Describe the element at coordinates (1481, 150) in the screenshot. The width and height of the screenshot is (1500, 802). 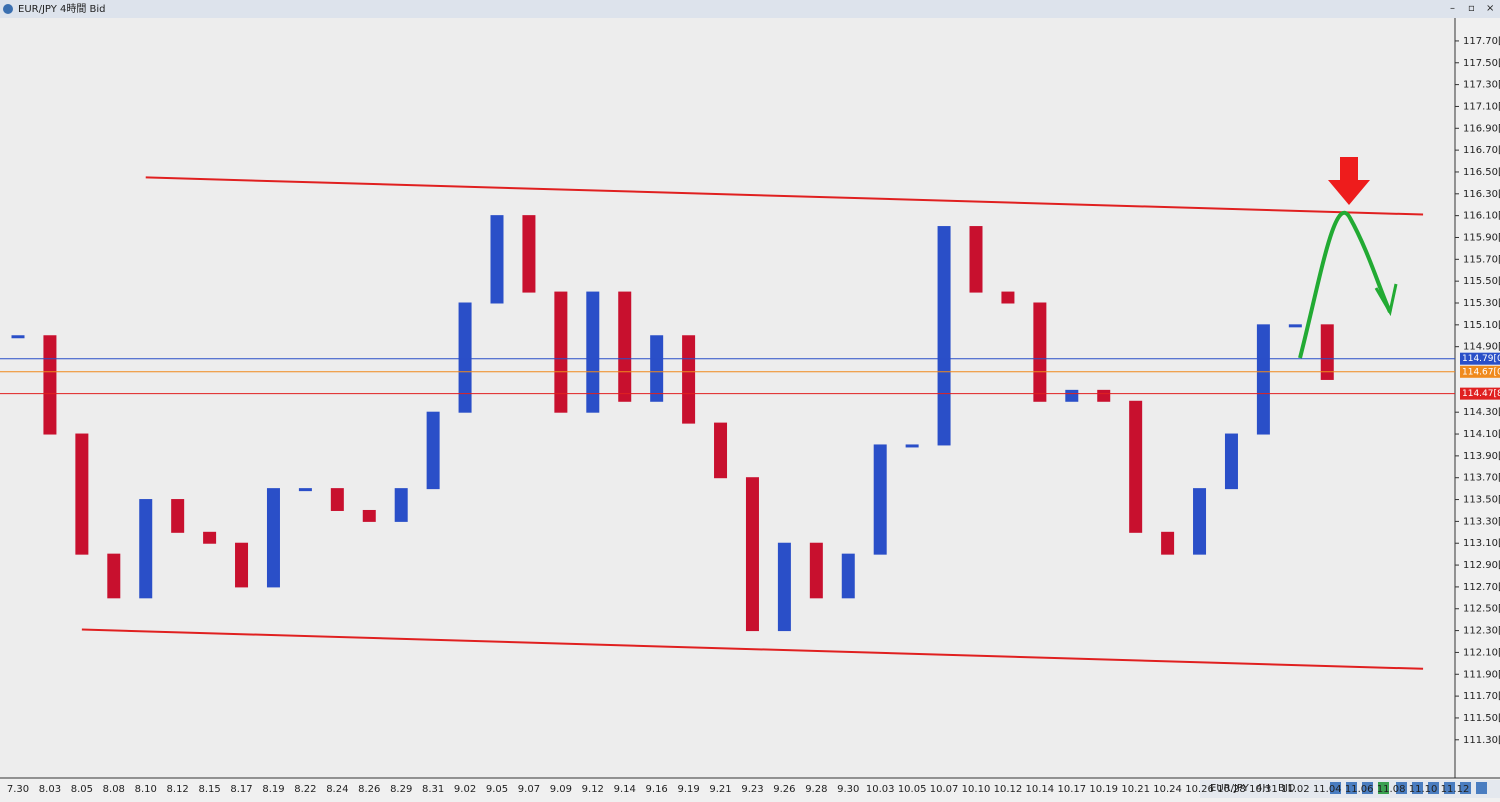
I see `y-tick-label: 116.70[0]` at that location.